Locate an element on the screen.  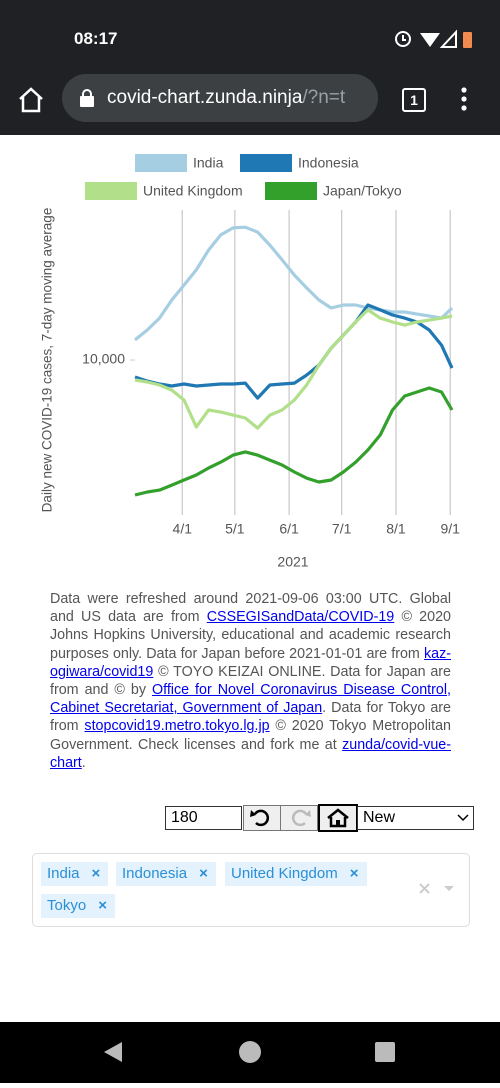
notice-text: . Data for Tokyo are from is located at coordinates (250, 717).